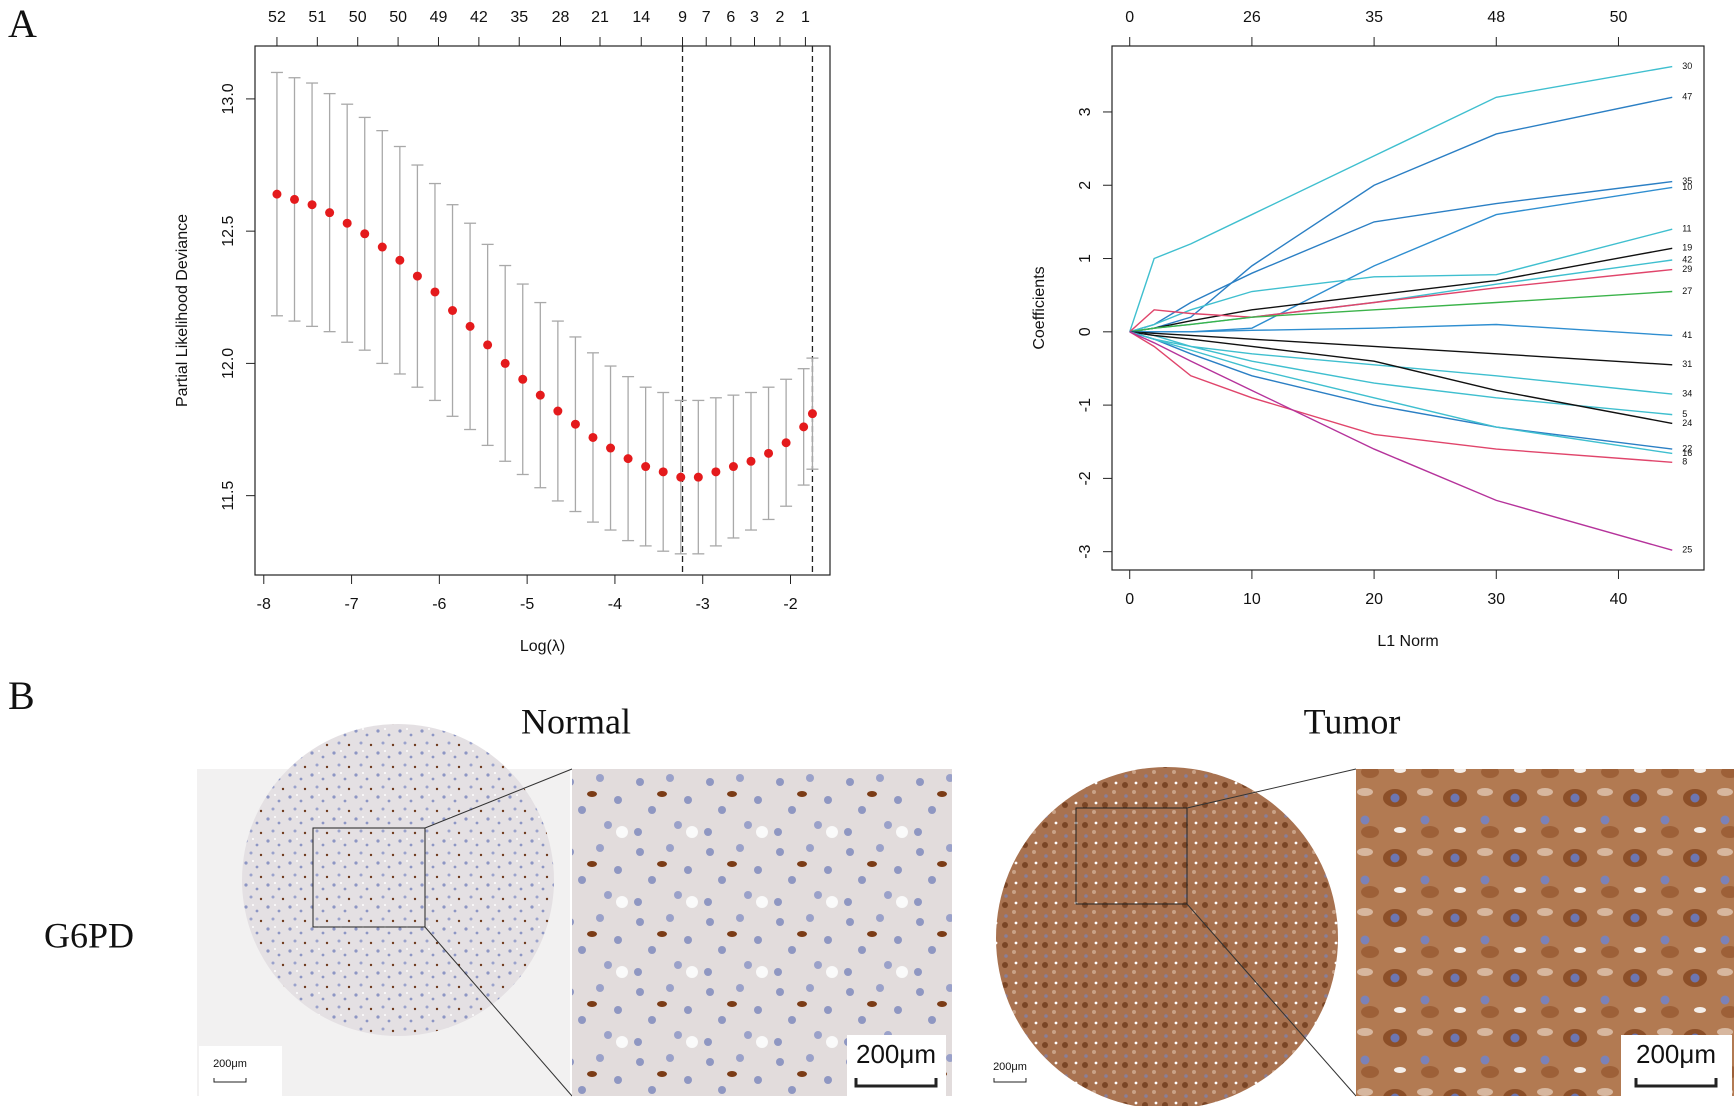  What do you see at coordinates (21, 695) in the screenshot?
I see `panel-label: B` at bounding box center [21, 695].